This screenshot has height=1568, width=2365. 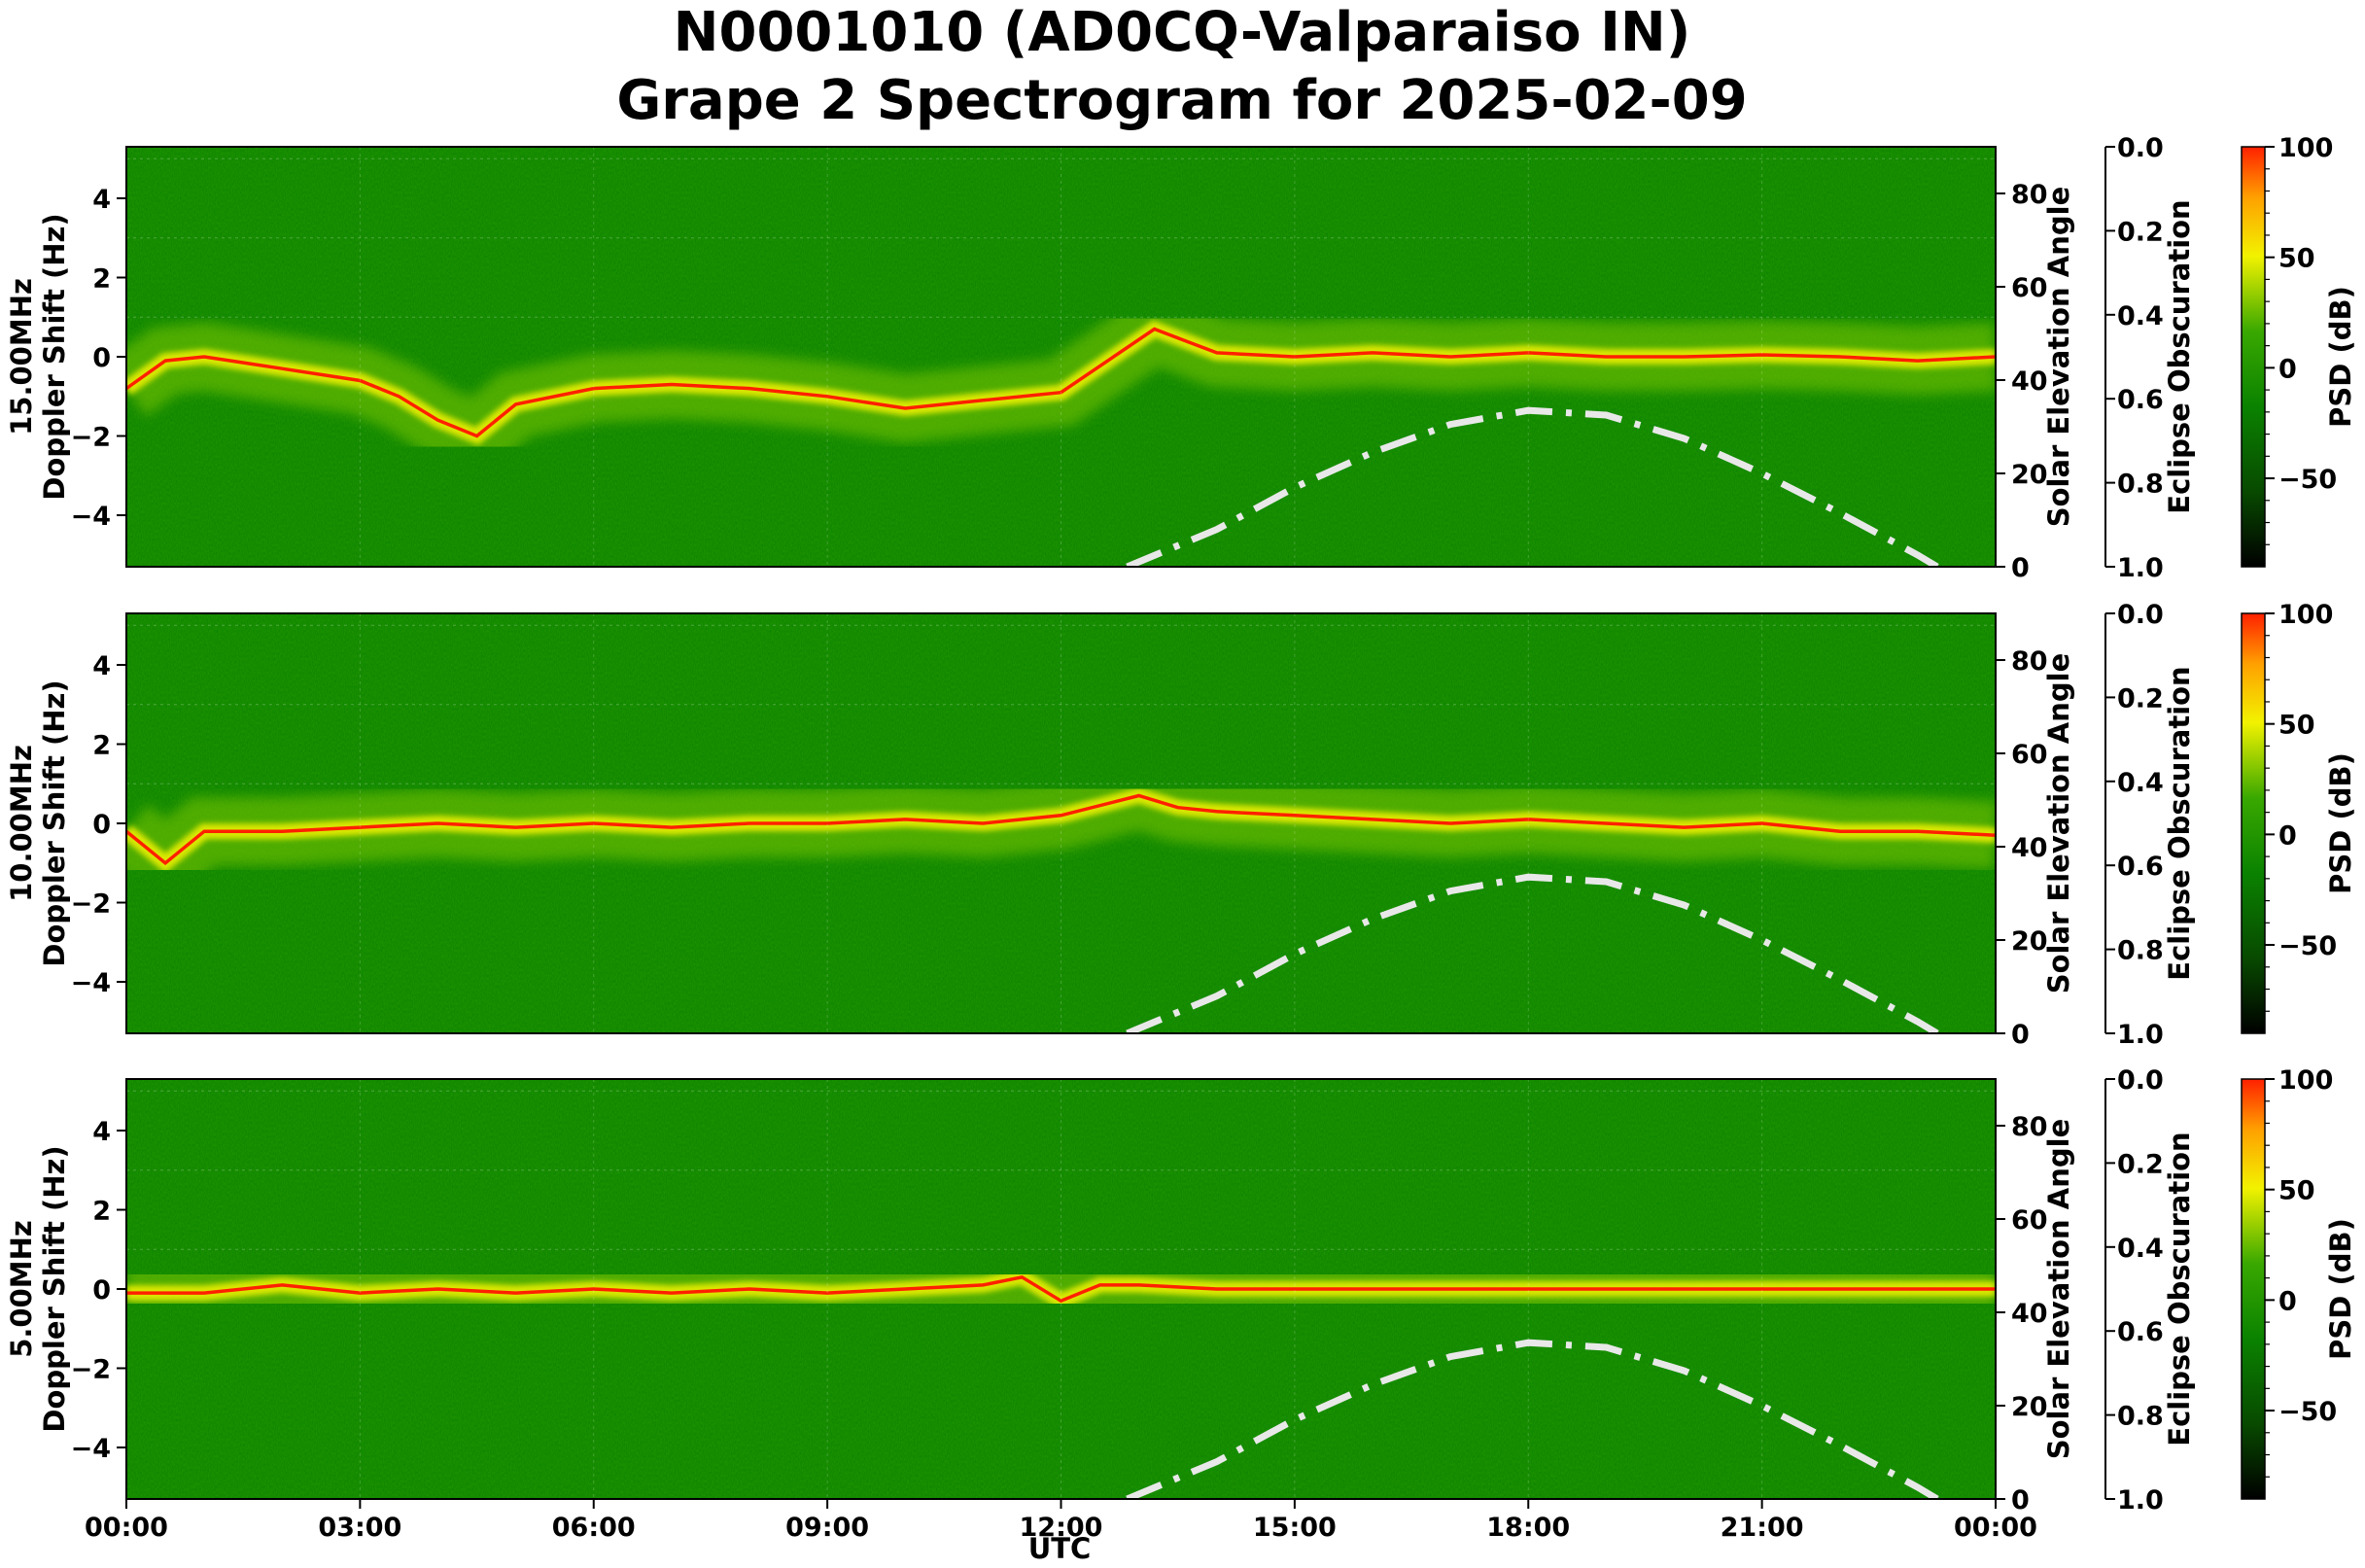 I want to click on chart-title-line2: Grape 2 Spectrogram for 2025-02-09, so click(x=1181, y=100).